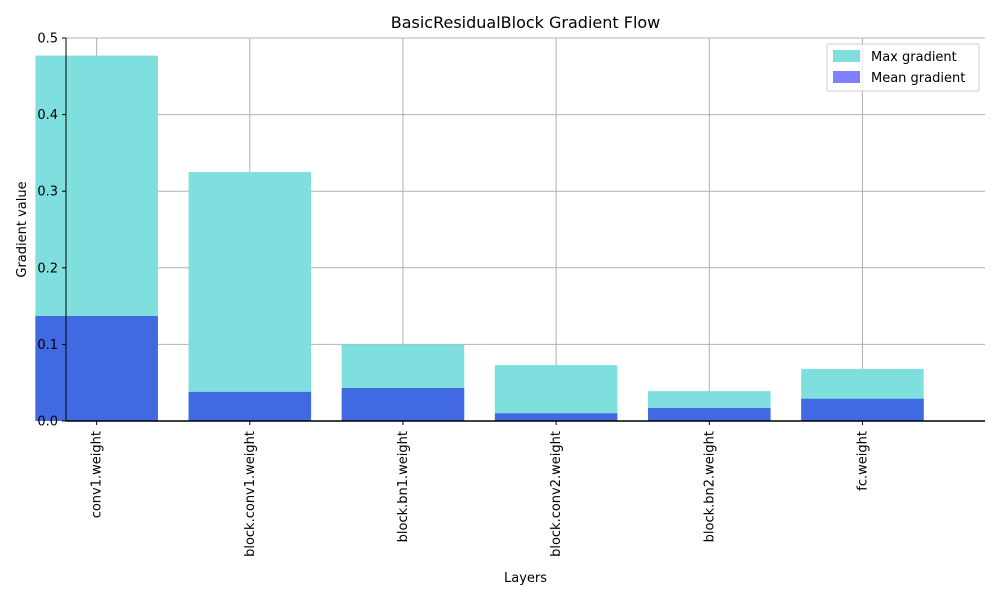  I want to click on x-axis-title: Layers, so click(525, 578).